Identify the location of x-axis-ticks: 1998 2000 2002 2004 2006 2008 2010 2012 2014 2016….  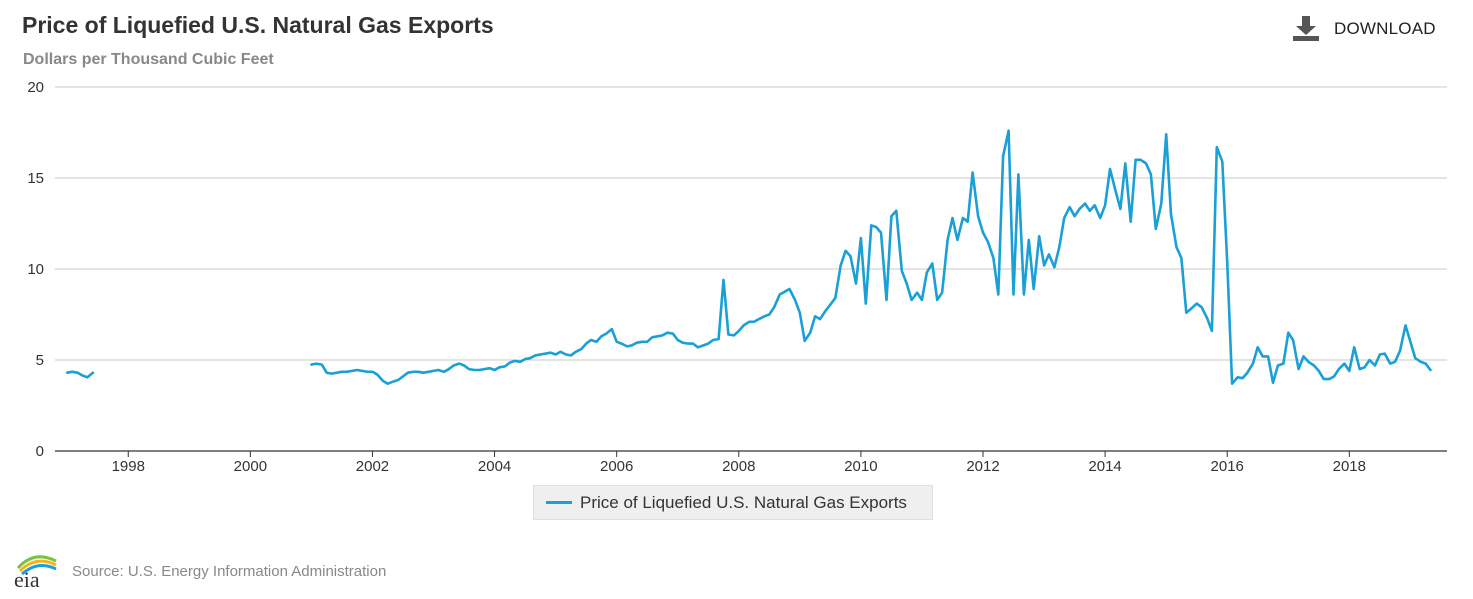
(739, 463).